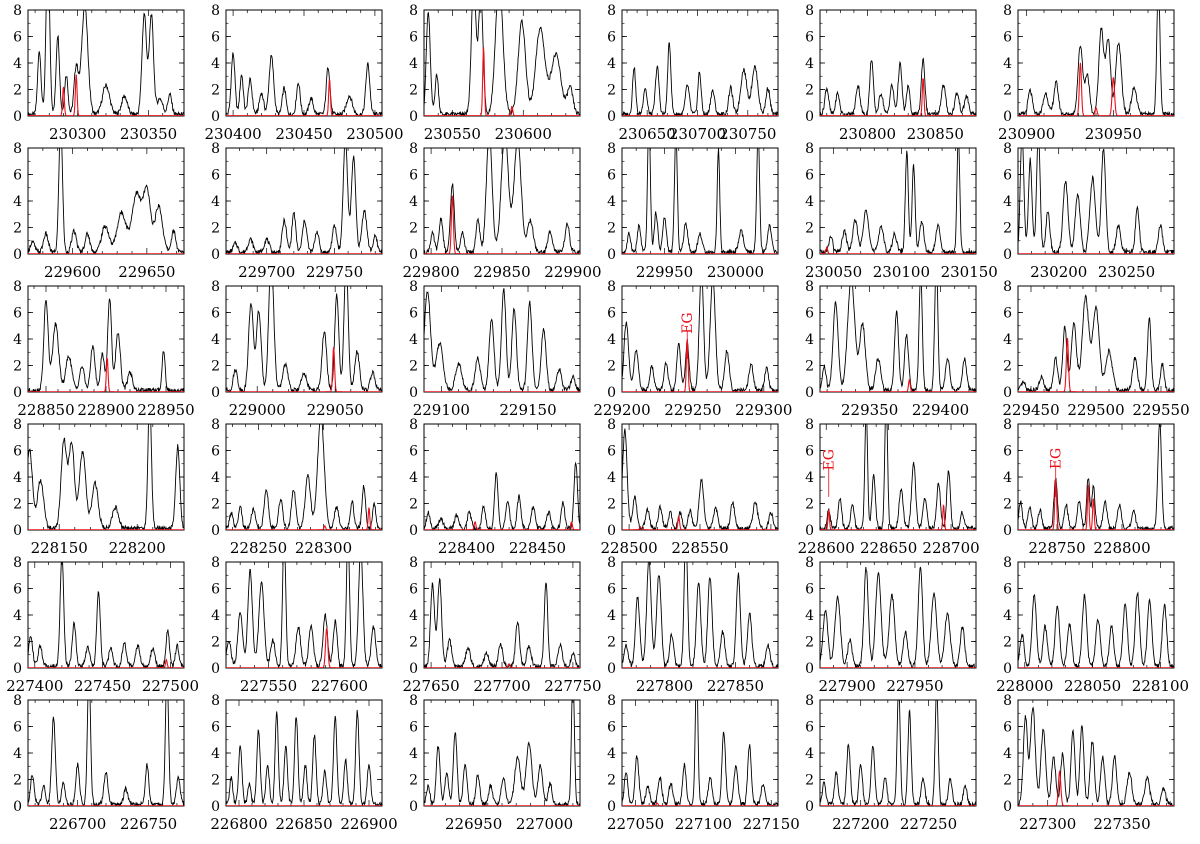 The width and height of the screenshot is (1200, 844). I want to click on spectrum-panel-3: 0 2 4 6 8 230550 230600, so click(495, 73).